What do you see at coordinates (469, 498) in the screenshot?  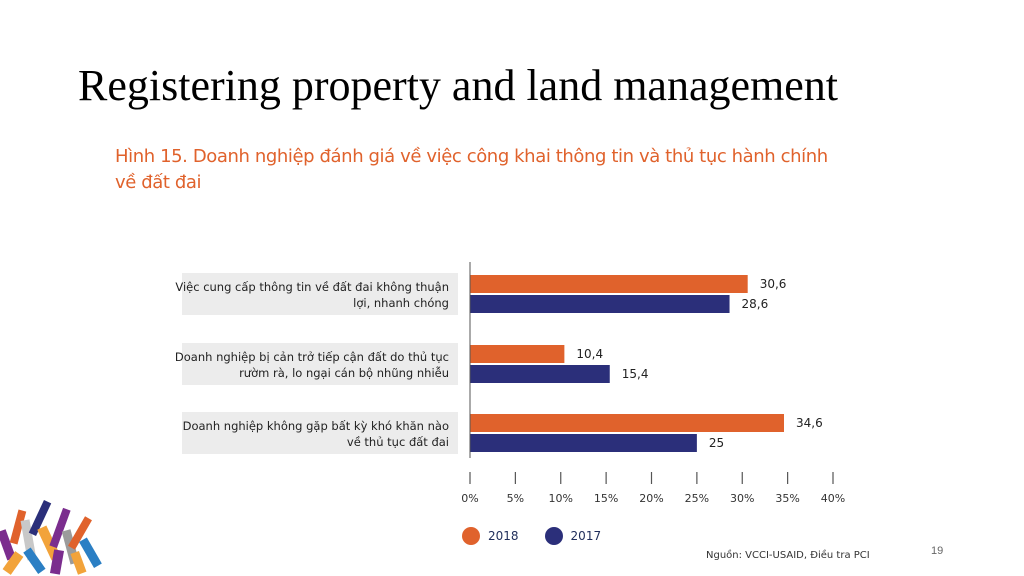 I see `x-tick-label: 0%` at bounding box center [469, 498].